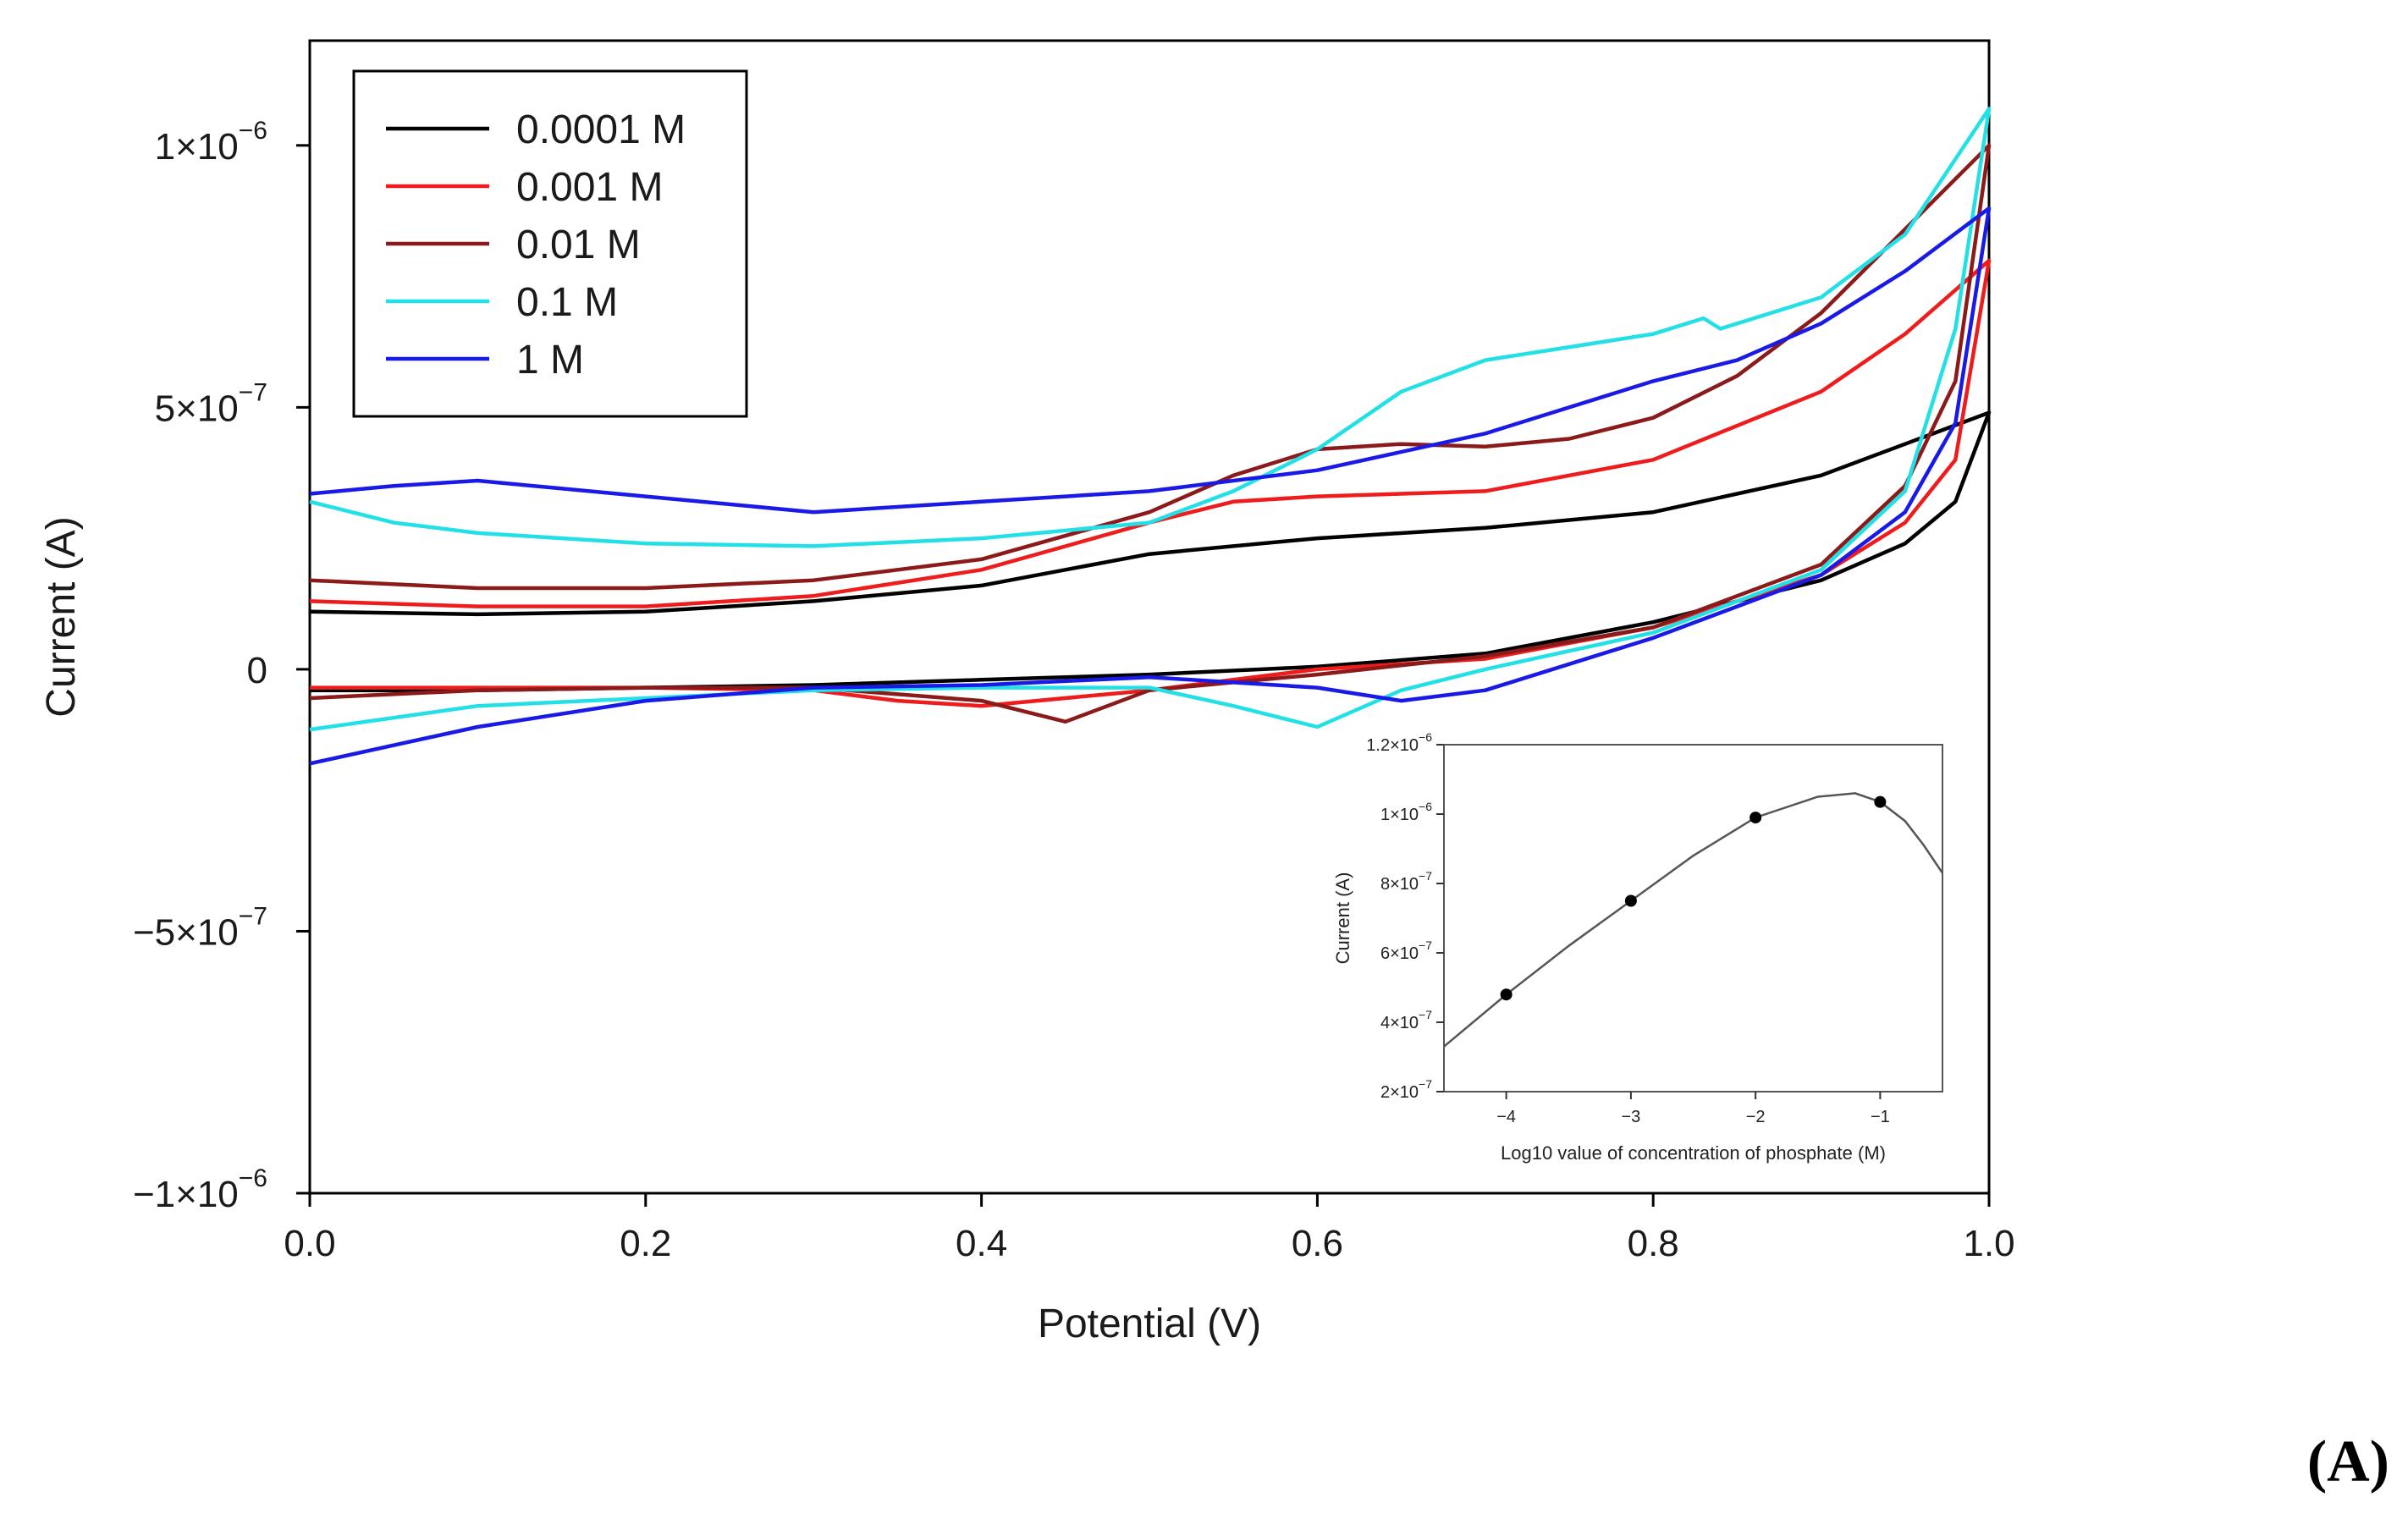  What do you see at coordinates (211, 142) in the screenshot?
I see `y-tick-label: 1×10⁻⁶` at bounding box center [211, 142].